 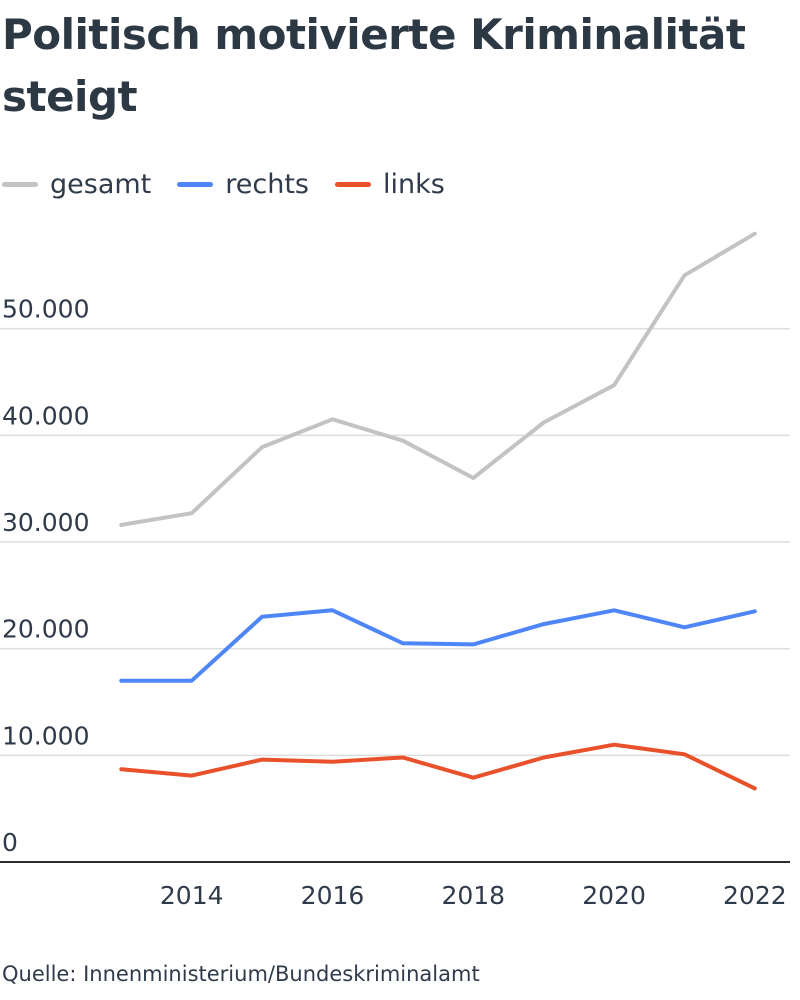 What do you see at coordinates (413, 184) in the screenshot?
I see `legend-label-links: links` at bounding box center [413, 184].